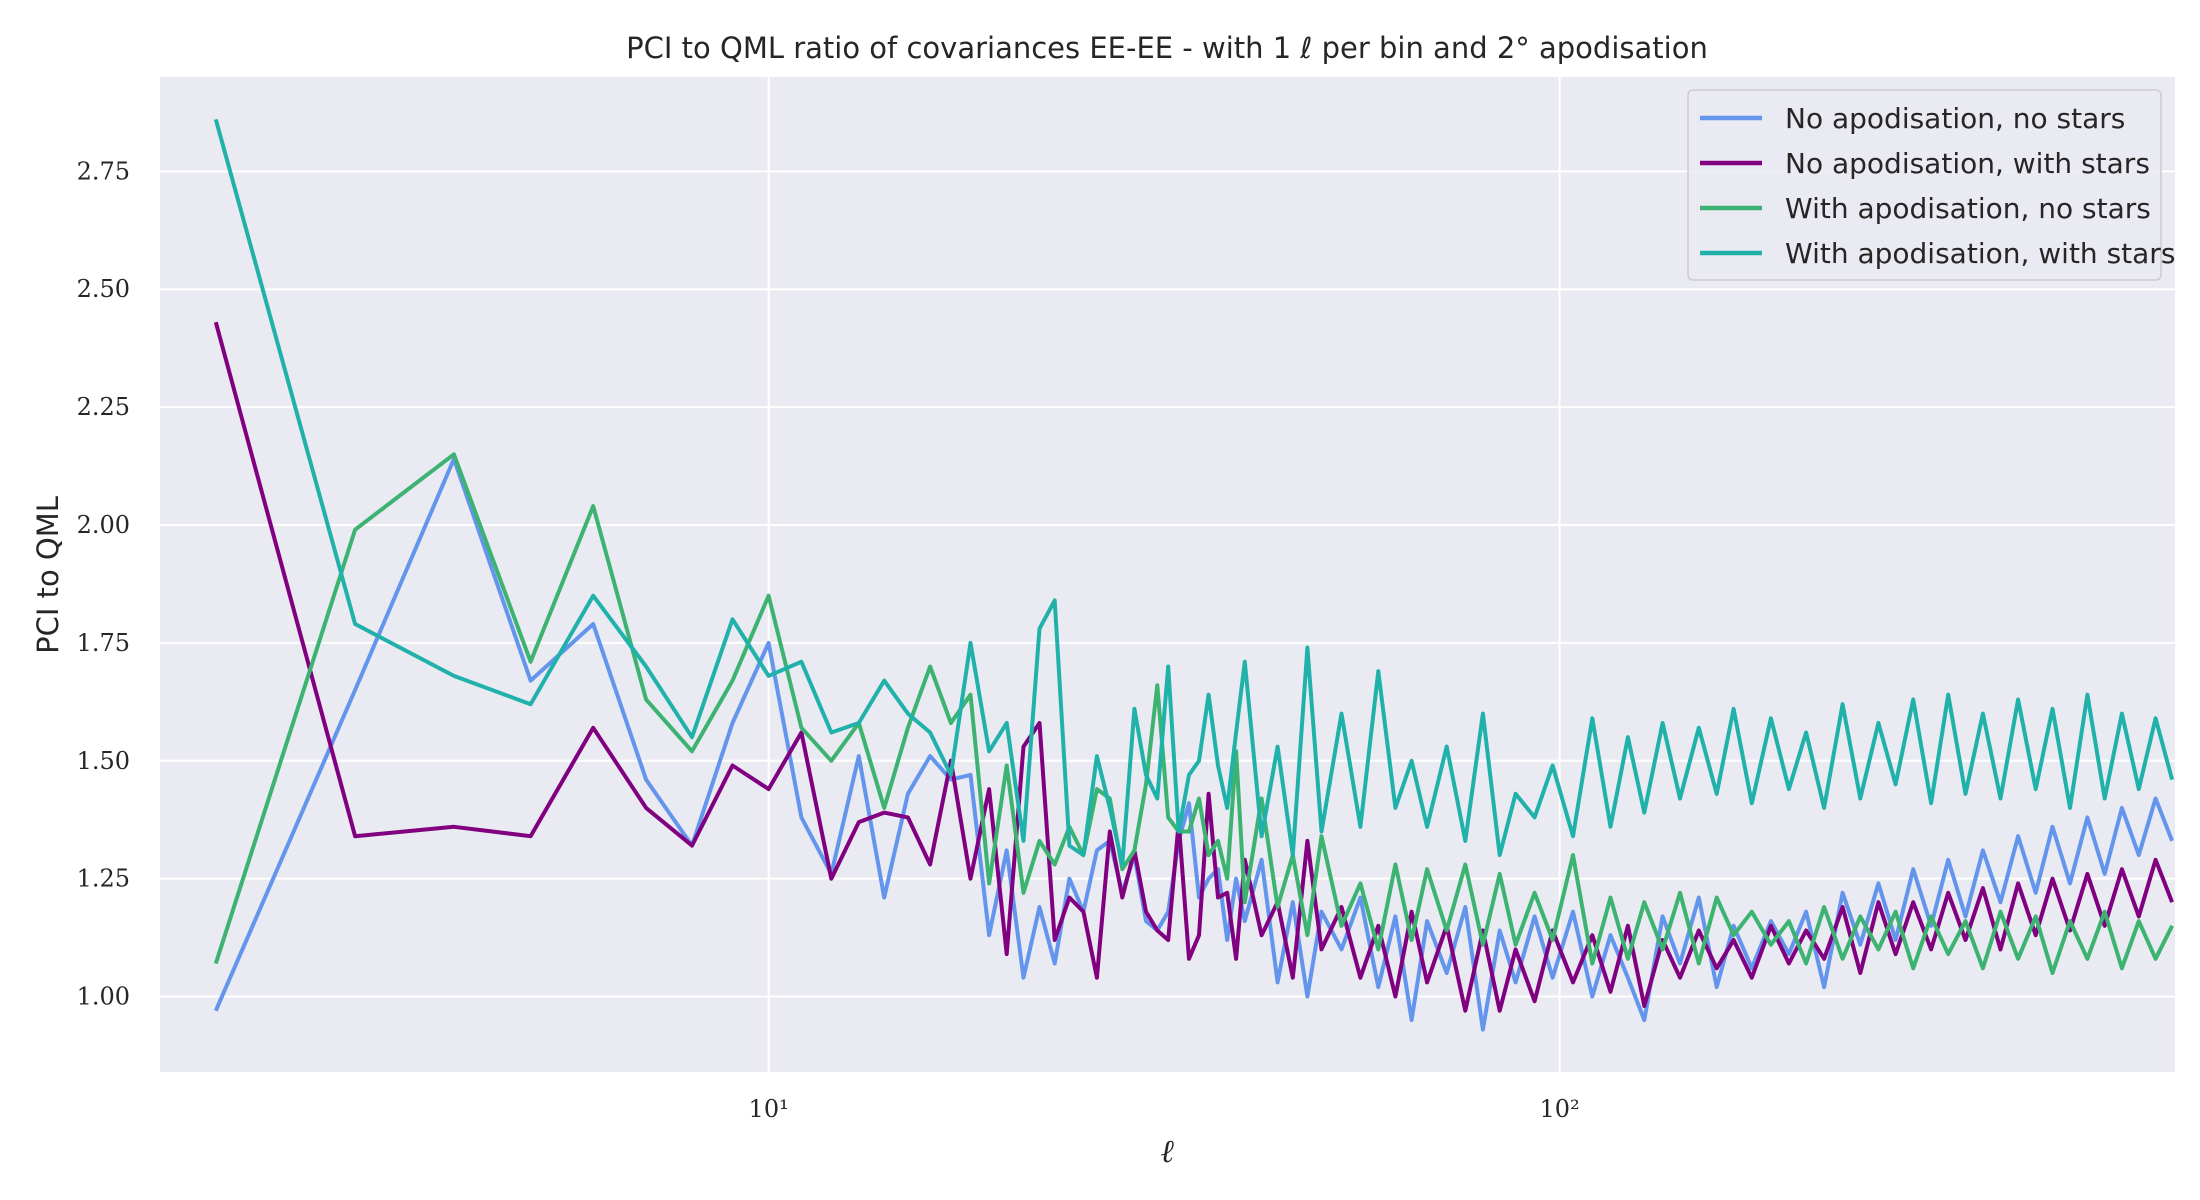  Describe the element at coordinates (1167, 1151) in the screenshot. I see `x-axis-label: ℓ` at that location.